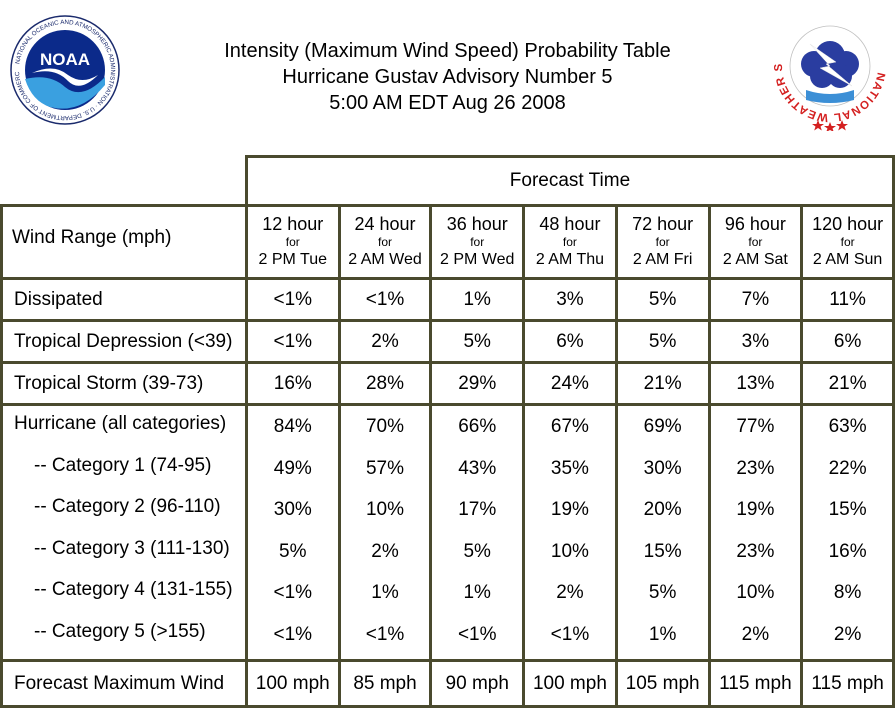  Describe the element at coordinates (385, 532) in the screenshot. I see `hurricane-column: 70% 57% 10% 2% 1% <1%` at that location.